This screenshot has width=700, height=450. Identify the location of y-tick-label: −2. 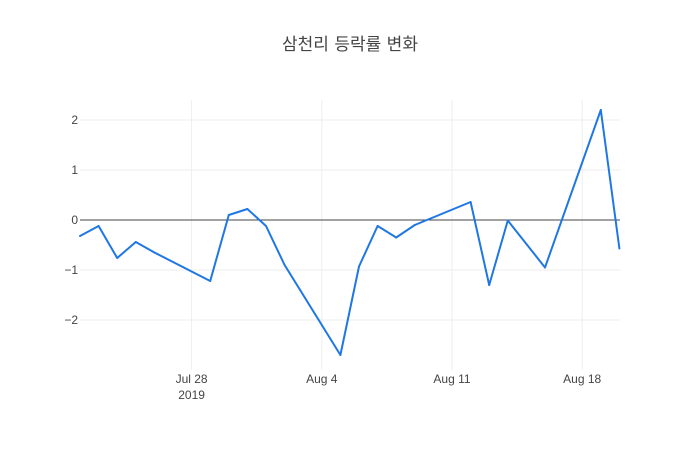
(71, 320).